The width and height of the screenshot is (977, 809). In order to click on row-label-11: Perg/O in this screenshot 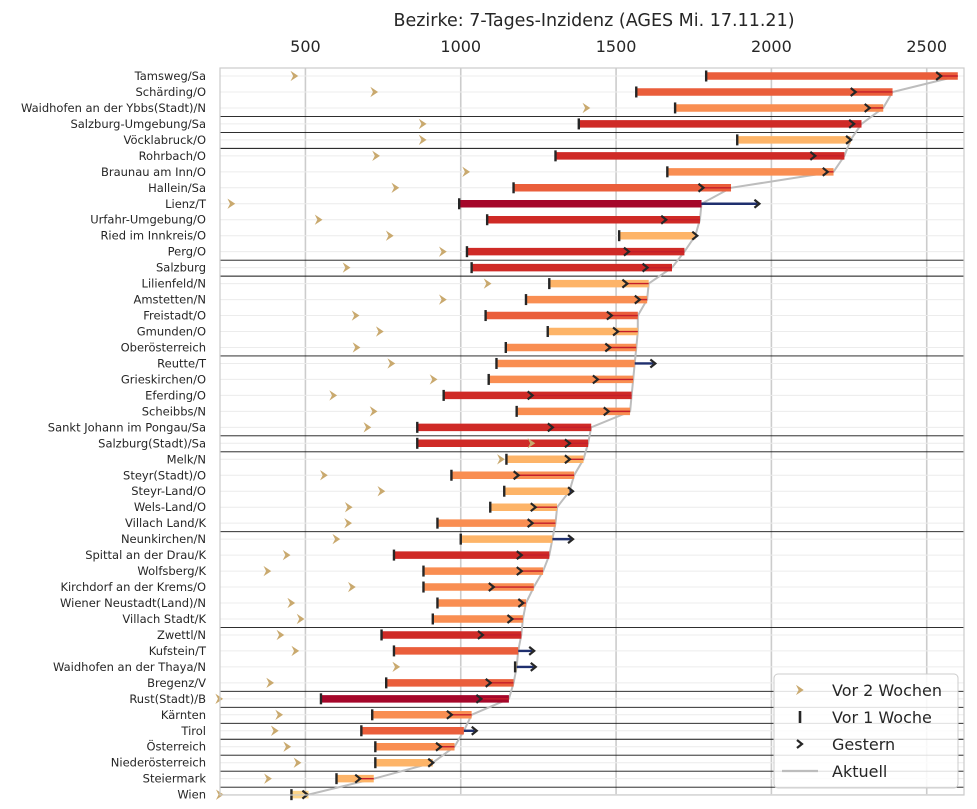, I will do `click(187, 252)`.